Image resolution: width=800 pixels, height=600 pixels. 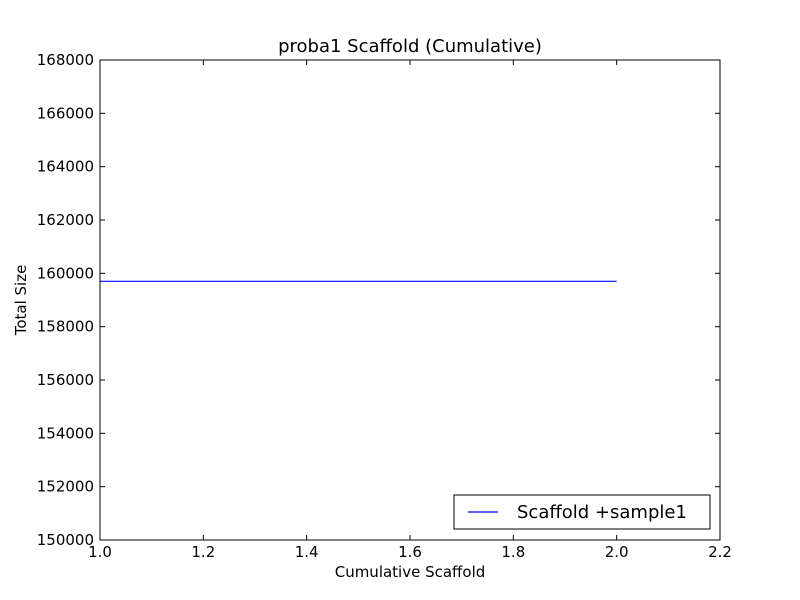 What do you see at coordinates (720, 552) in the screenshot?
I see `x-tick-label: 2.2` at bounding box center [720, 552].